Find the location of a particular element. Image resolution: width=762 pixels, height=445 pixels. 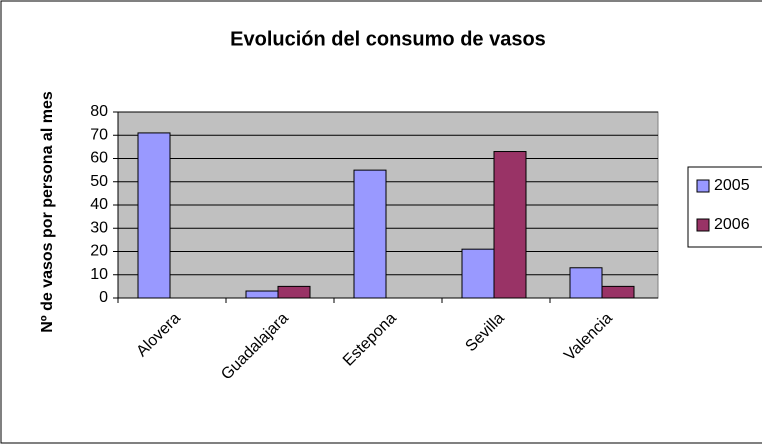

chart-title: Evolución del consumo de vasos is located at coordinates (388, 39).